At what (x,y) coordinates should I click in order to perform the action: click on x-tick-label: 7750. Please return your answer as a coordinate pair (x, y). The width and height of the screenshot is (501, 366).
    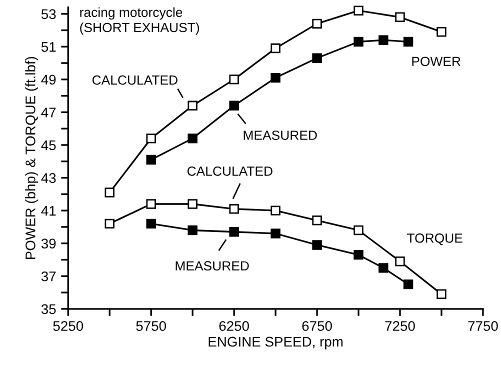
    Looking at the image, I should click on (483, 326).